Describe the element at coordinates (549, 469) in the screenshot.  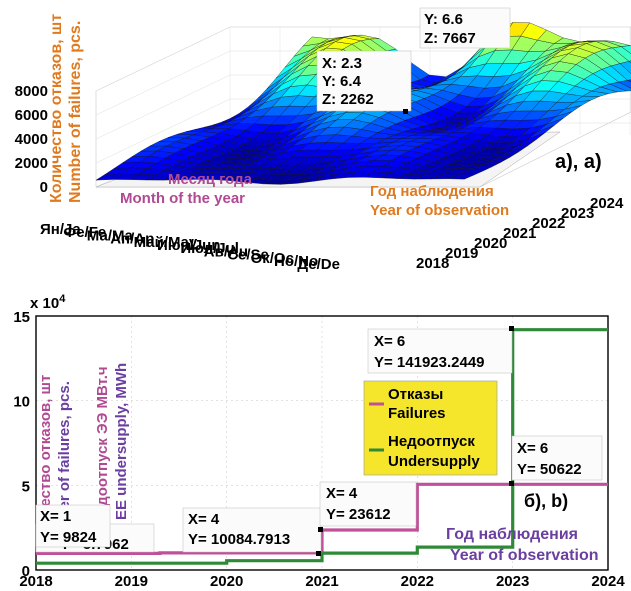
I see `svg-text: Y= 50622` at that location.